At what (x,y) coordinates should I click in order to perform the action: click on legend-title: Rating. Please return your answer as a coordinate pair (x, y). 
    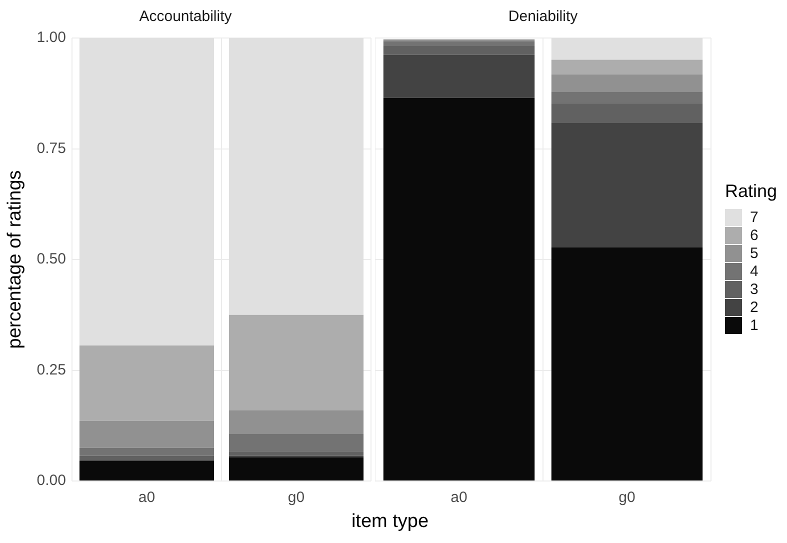
    Looking at the image, I should click on (751, 191).